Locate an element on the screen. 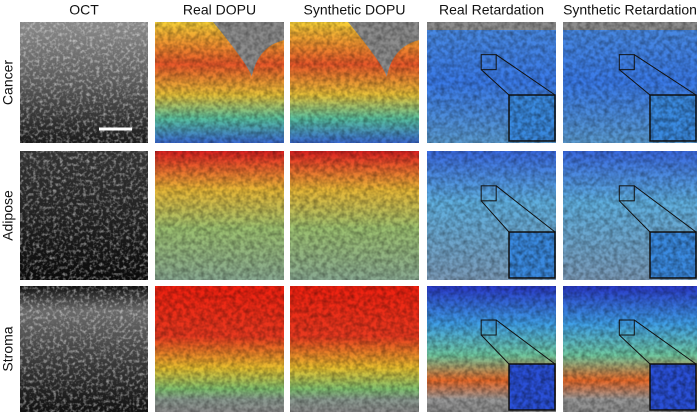 The height and width of the screenshot is (415, 700). column-header: Synthetic Retardation is located at coordinates (630, 10).